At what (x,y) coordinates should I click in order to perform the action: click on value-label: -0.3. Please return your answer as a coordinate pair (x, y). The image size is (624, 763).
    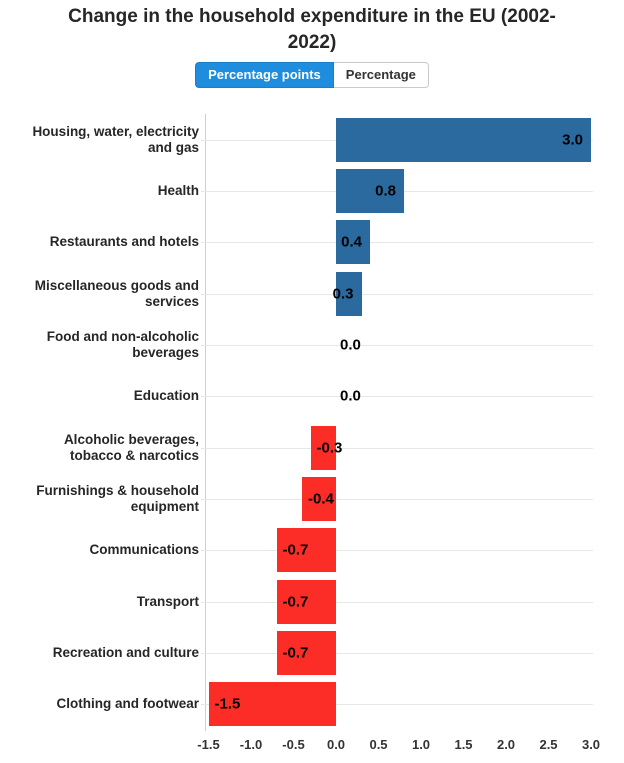
    Looking at the image, I should click on (329, 448).